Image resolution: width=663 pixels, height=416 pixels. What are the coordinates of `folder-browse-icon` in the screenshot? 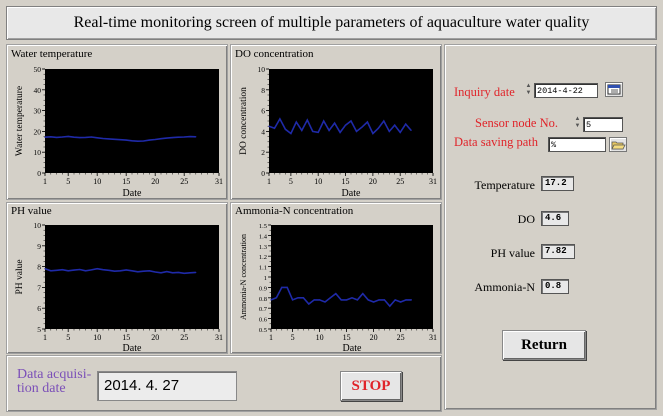 It's located at (618, 144).